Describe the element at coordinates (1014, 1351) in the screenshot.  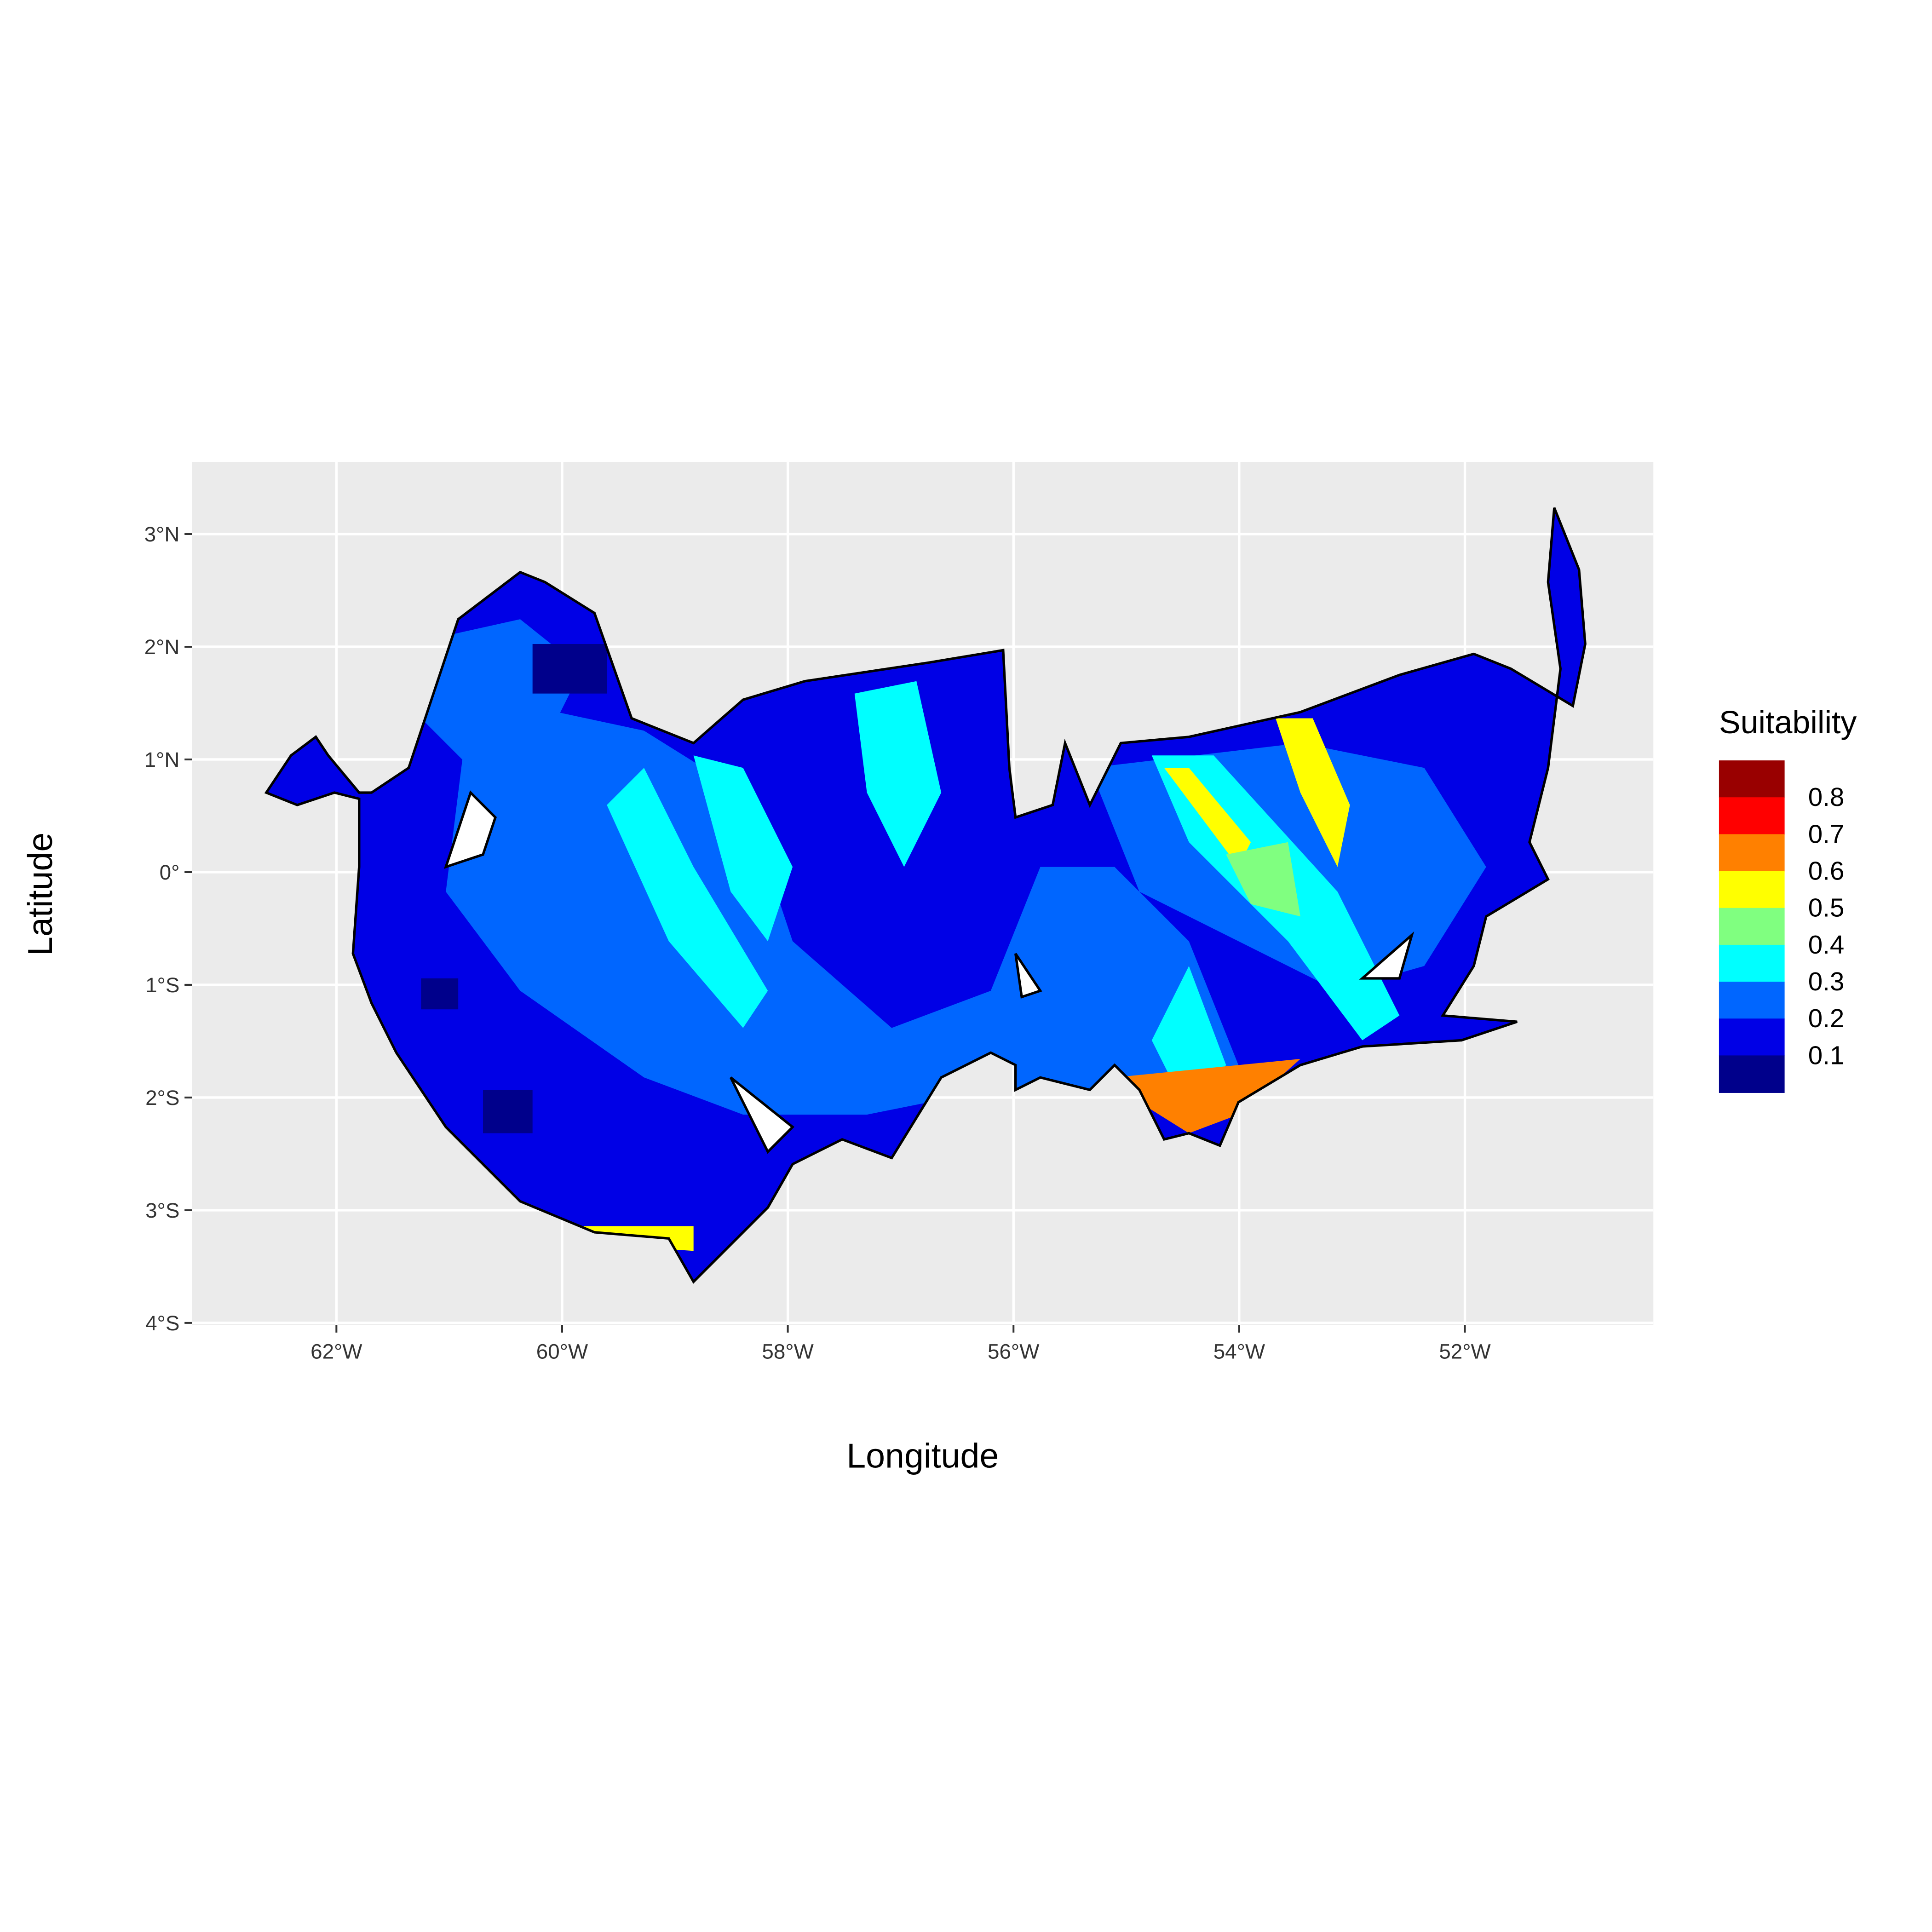
I see `x-tick-label: 56°W` at that location.